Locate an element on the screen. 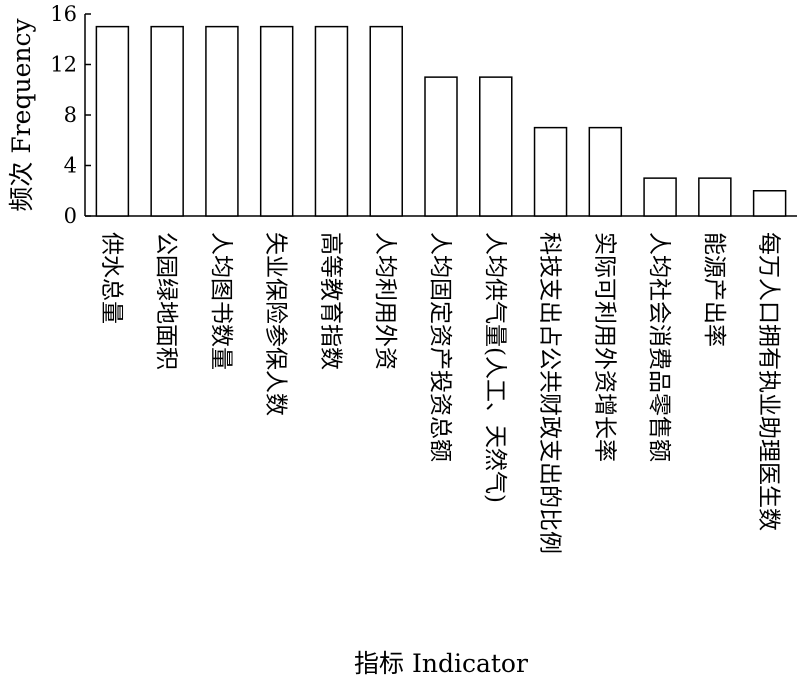  y-tick-label: 8 is located at coordinates (70, 115).